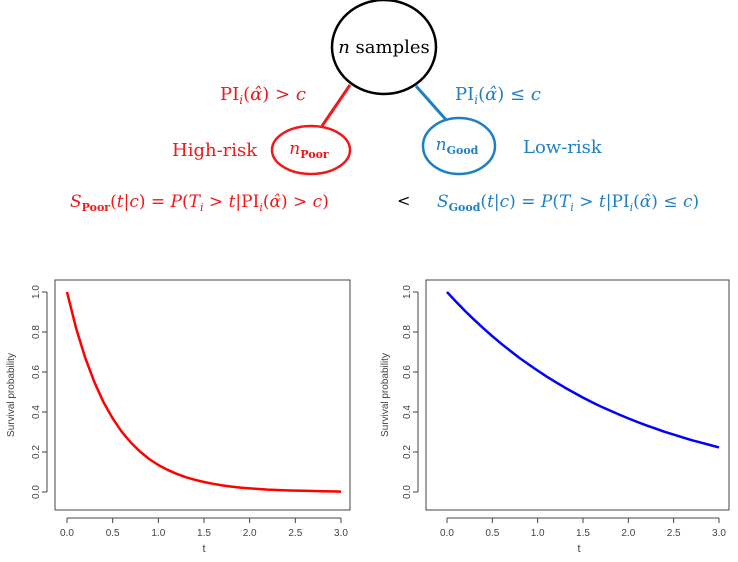  What do you see at coordinates (215, 150) in the screenshot?
I see `high-risk-label: High-risk` at bounding box center [215, 150].